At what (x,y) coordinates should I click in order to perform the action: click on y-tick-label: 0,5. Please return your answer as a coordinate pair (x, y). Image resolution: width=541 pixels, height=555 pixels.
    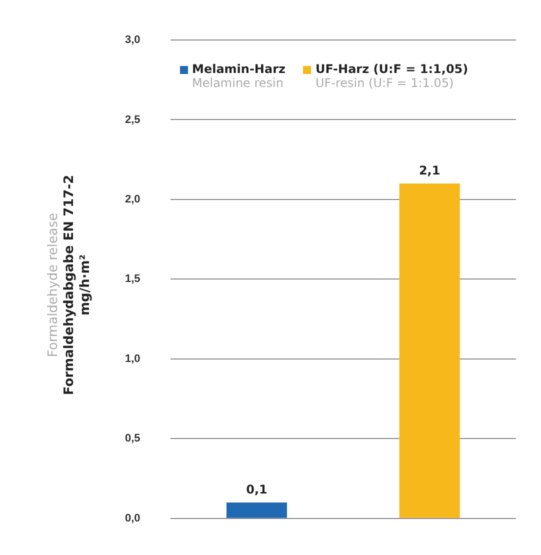
    Looking at the image, I should click on (132, 438).